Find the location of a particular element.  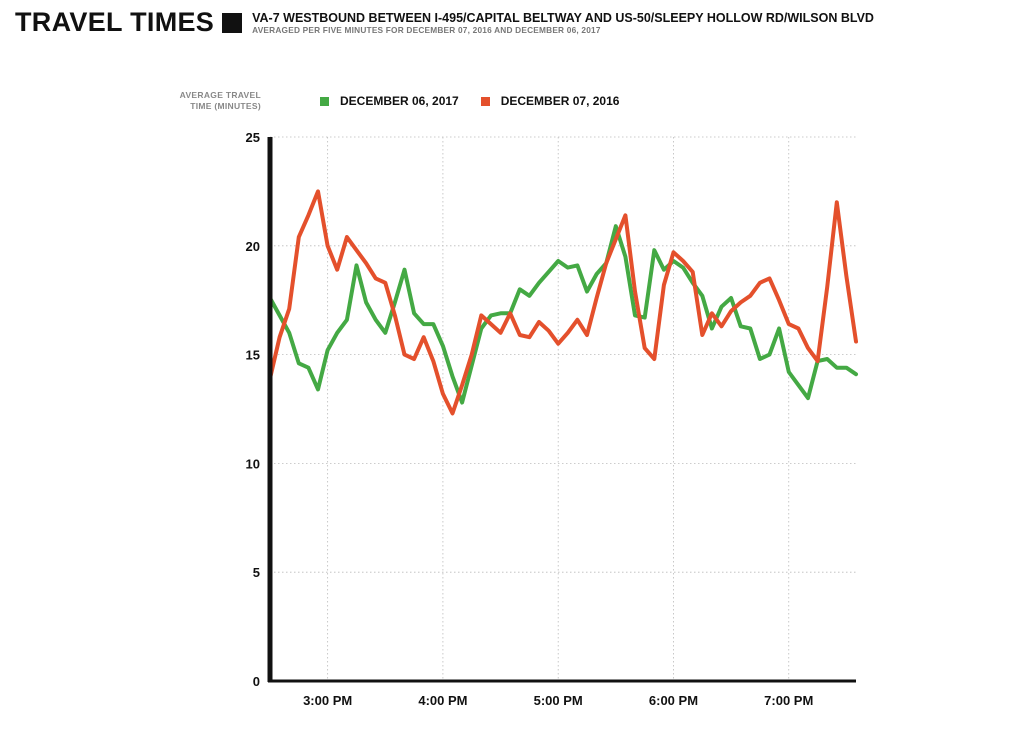

legend-swatch-2017 is located at coordinates (324, 101).